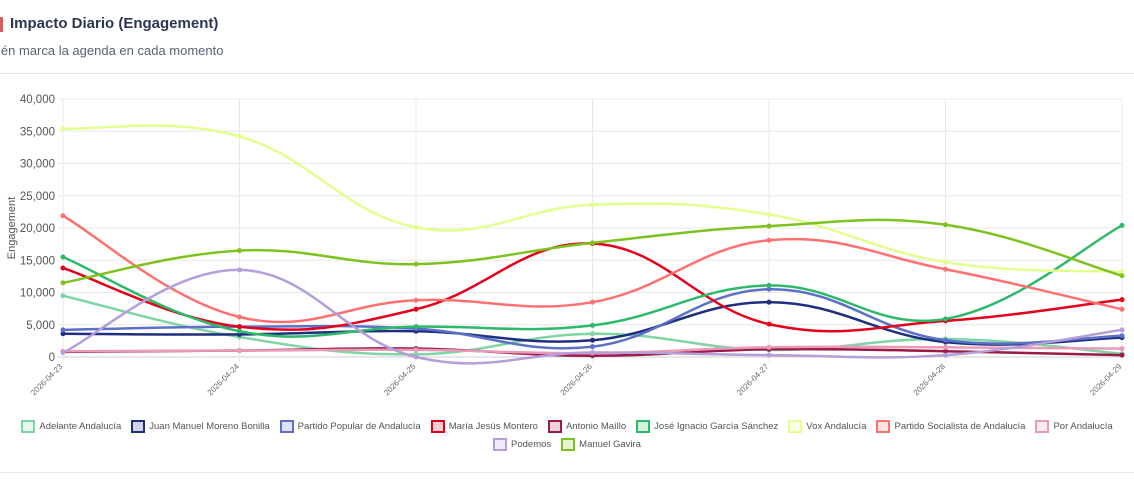 This screenshot has height=486, width=1134. Describe the element at coordinates (37, 229) in the screenshot. I see `y-tick-label: 20,000` at that location.